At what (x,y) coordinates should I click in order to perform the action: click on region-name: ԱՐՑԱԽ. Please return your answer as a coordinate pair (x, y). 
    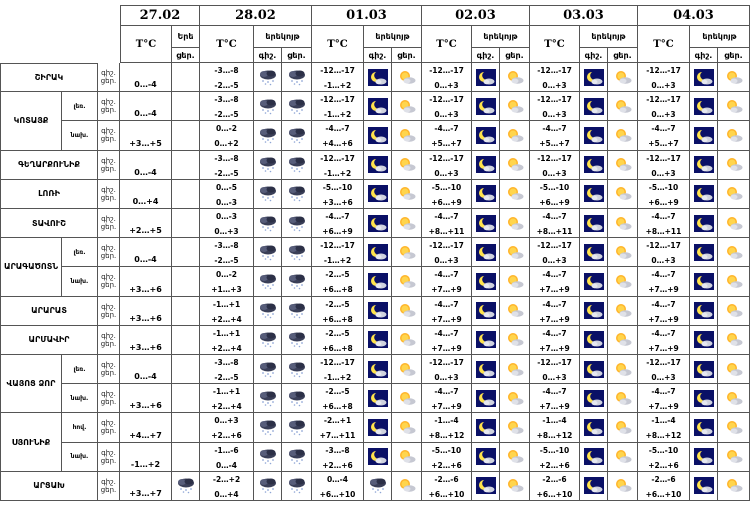
    Looking at the image, I should click on (49, 486).